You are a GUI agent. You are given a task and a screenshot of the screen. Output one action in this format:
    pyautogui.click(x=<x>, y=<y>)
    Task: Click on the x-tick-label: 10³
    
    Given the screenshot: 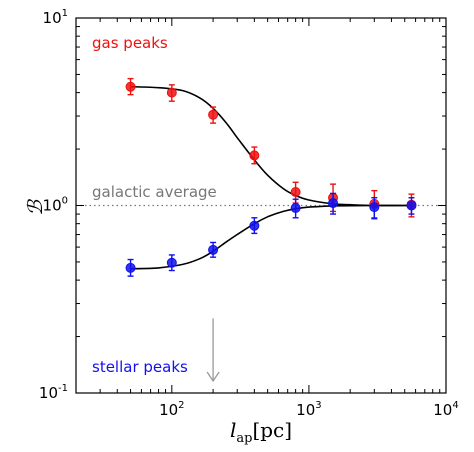 What is the action you would take?
    pyautogui.click(x=308, y=409)
    